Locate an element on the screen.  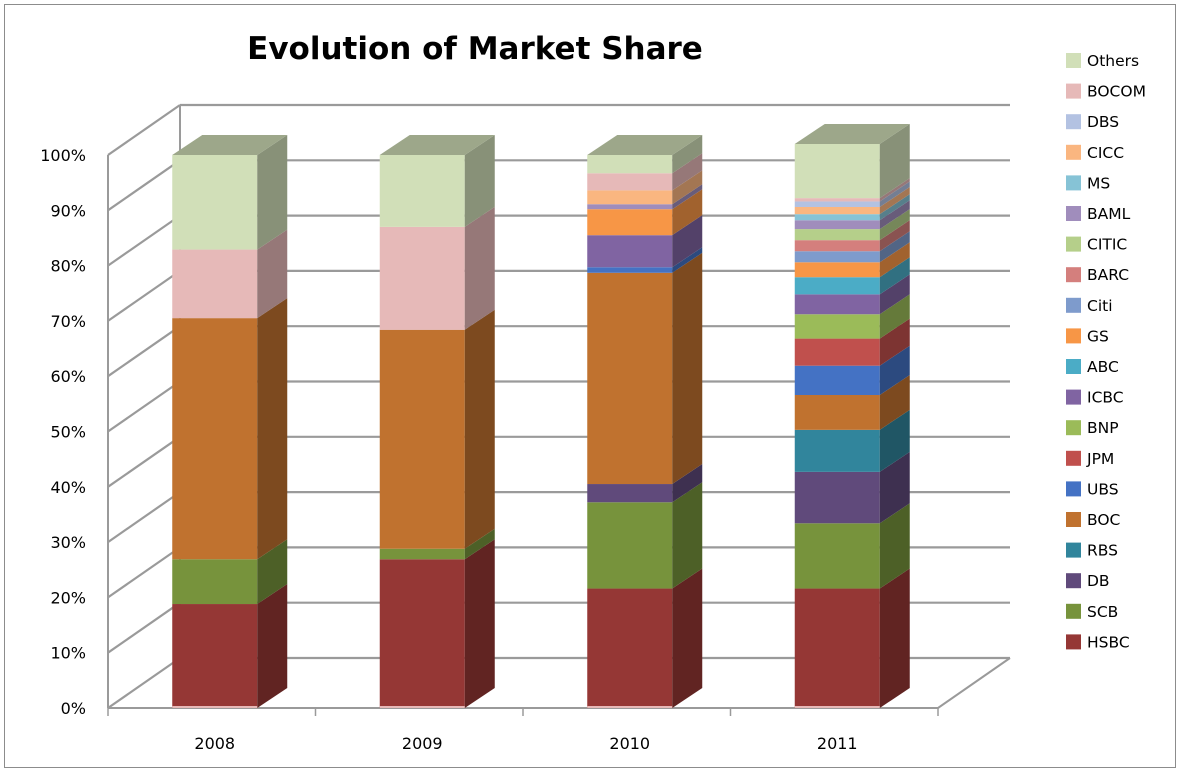
legend-label: JPM is located at coordinates (1100, 459).